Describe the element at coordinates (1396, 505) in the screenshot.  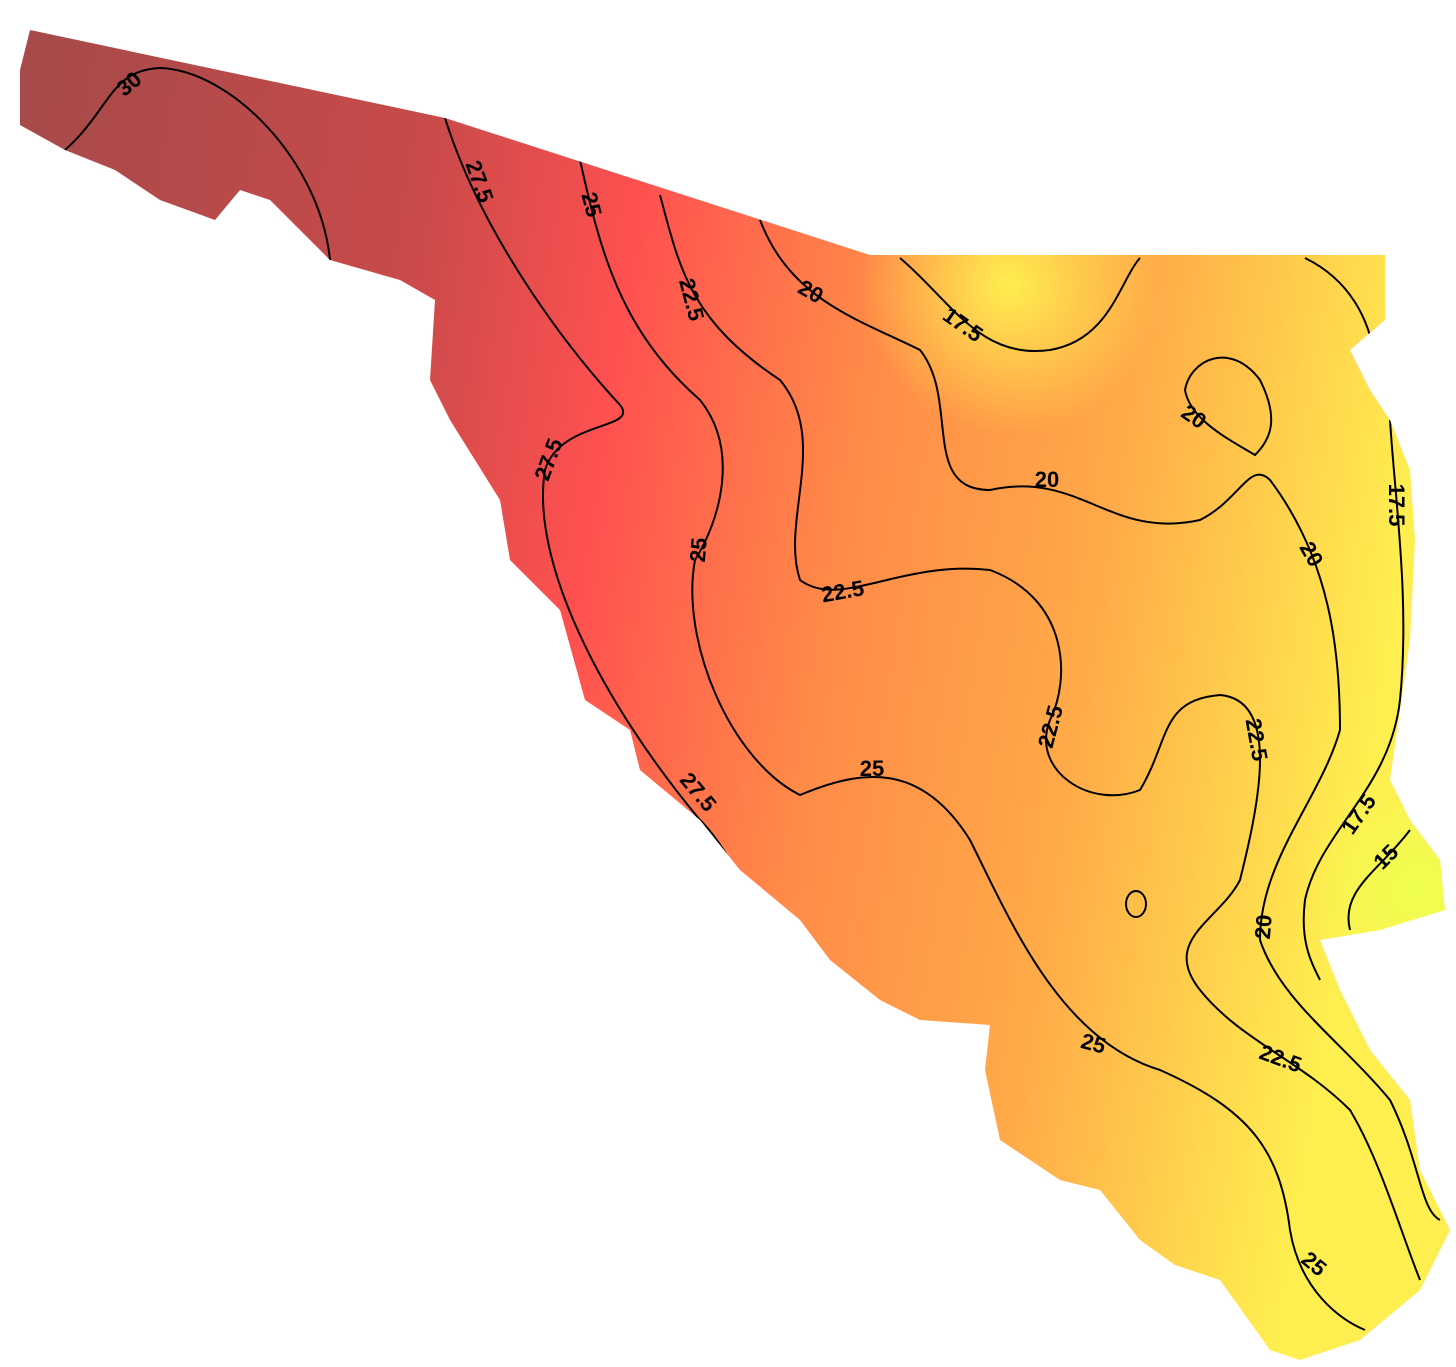
I see `contour-label: 17.5` at that location.